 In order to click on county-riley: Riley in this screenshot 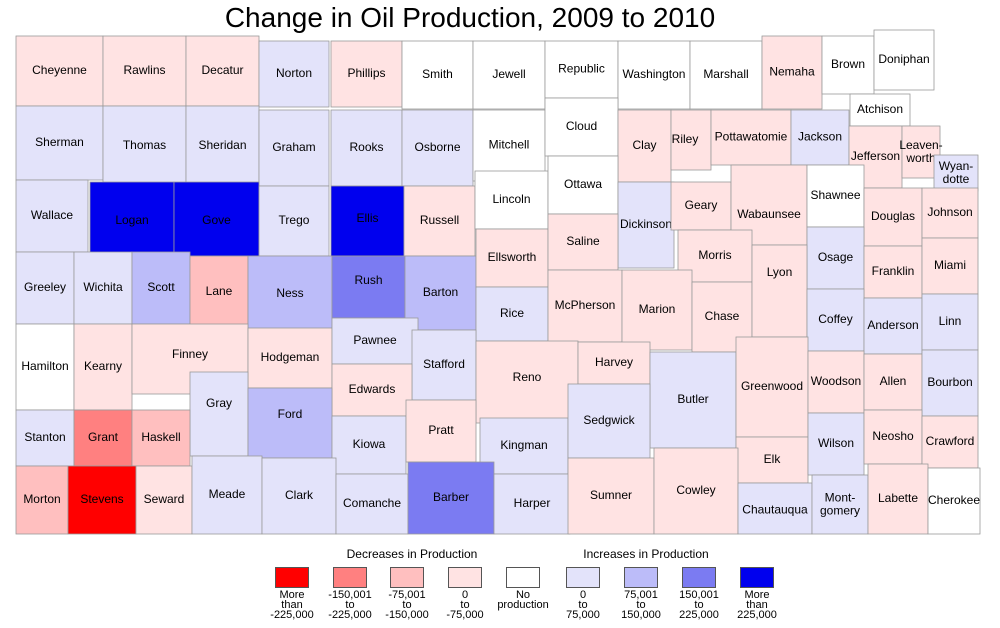, I will do `click(691, 140)`.